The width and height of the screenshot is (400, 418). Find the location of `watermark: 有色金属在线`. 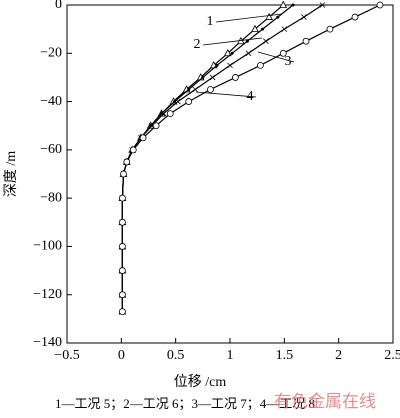

watermark: 有色金属在线 is located at coordinates (325, 401).